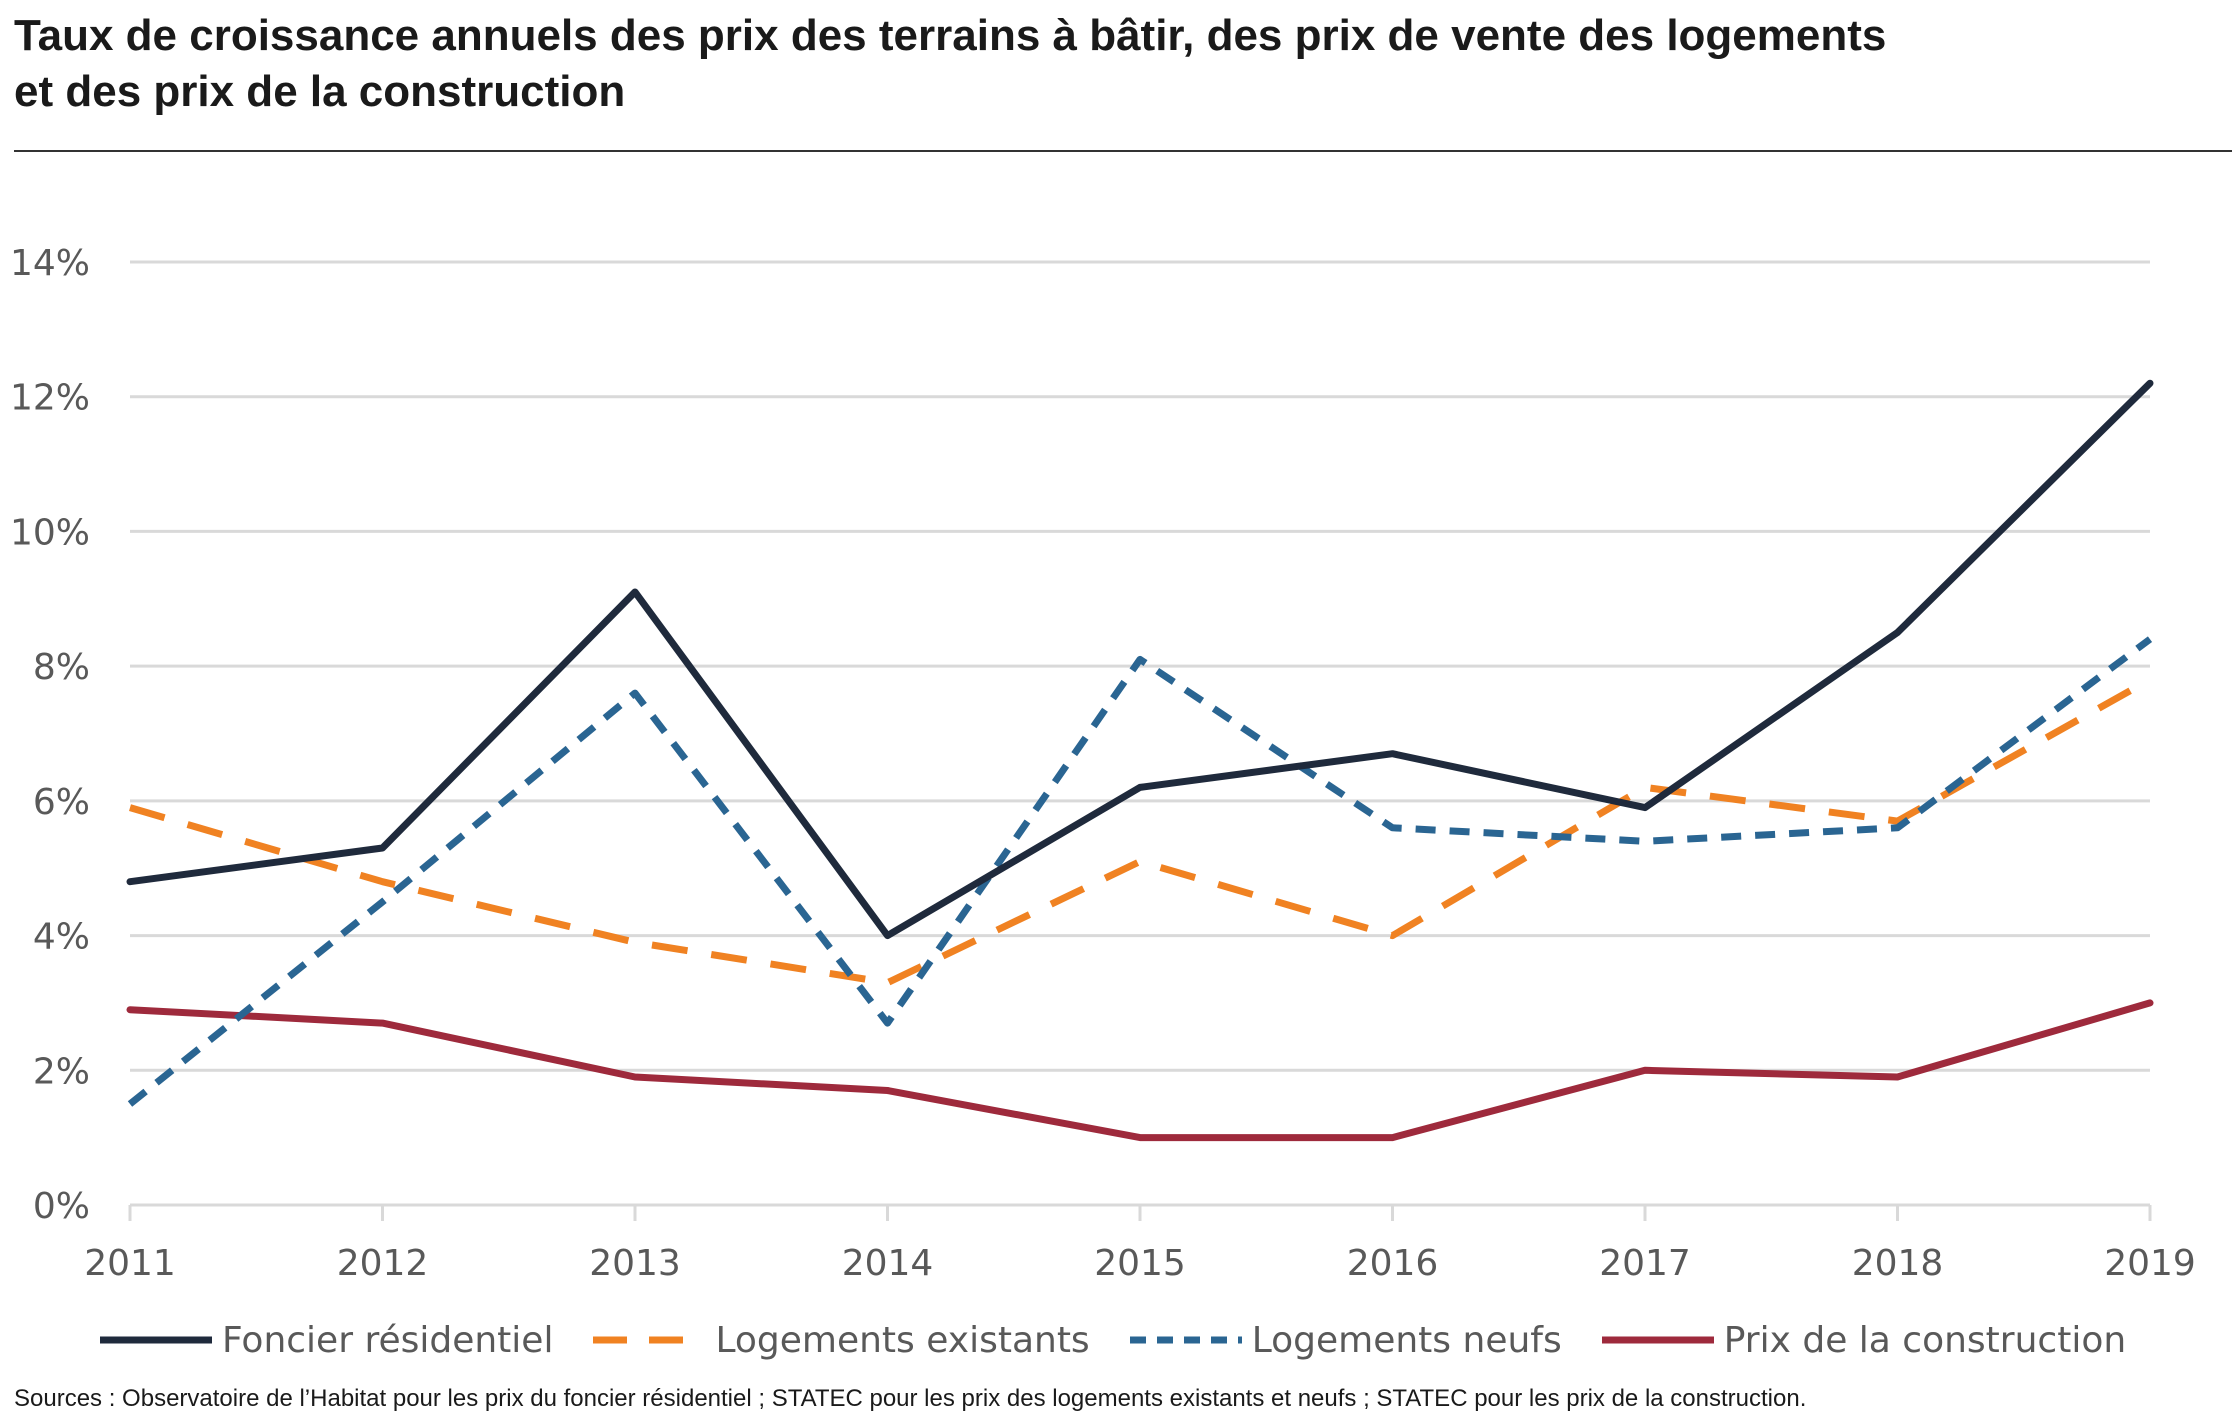 The image size is (2232, 1425). What do you see at coordinates (61, 802) in the screenshot?
I see `y-tick-label: 6%` at bounding box center [61, 802].